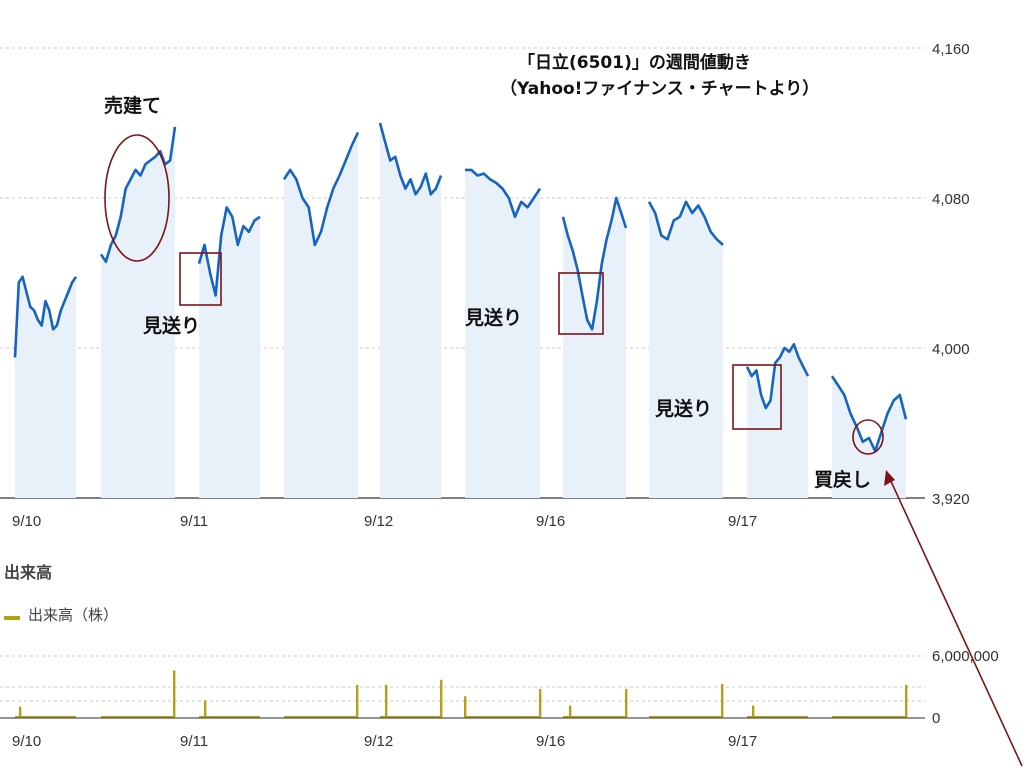  I want to click on y-tick-label: 3,920, so click(951, 499).